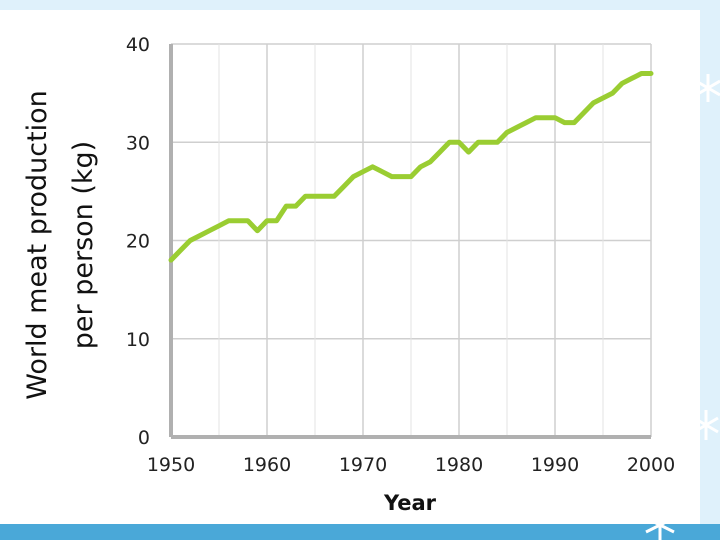 This screenshot has width=720, height=540. What do you see at coordinates (83, 245) in the screenshot?
I see `y-axis-title-line-2: per person (kg)` at bounding box center [83, 245].